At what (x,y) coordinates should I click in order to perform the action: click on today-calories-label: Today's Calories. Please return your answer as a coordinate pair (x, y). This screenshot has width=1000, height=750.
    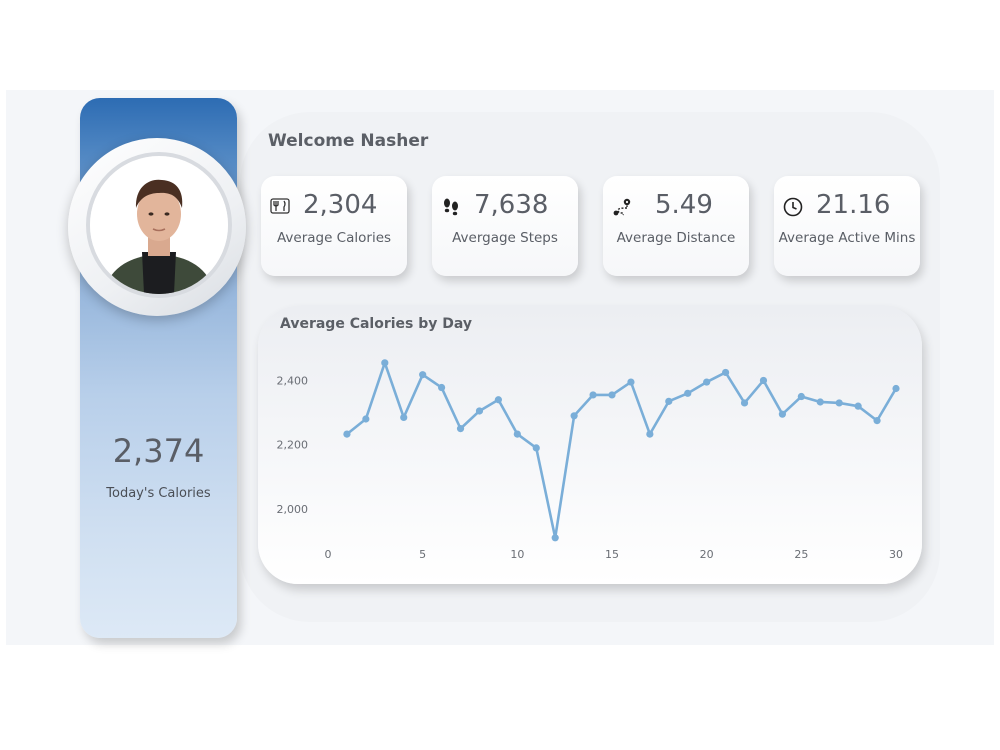
    Looking at the image, I should click on (158, 493).